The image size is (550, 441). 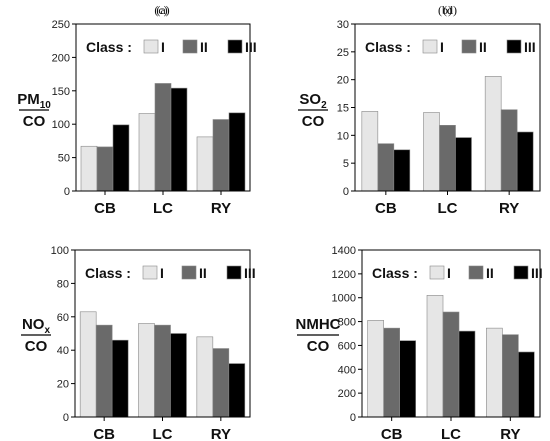 What do you see at coordinates (318, 324) in the screenshot?
I see `y-label-numerator: NMHC` at bounding box center [318, 324].